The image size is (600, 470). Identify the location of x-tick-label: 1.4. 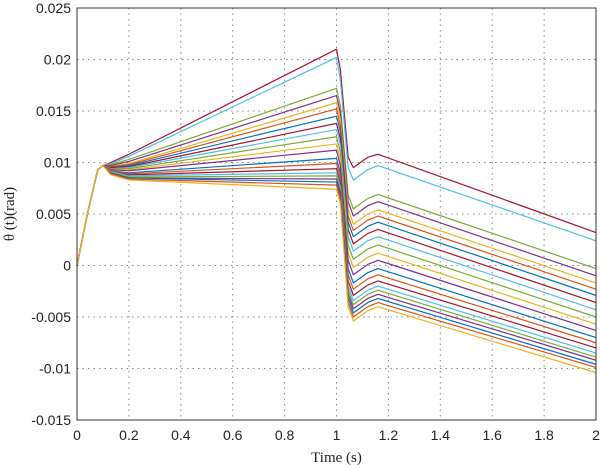
(441, 435).